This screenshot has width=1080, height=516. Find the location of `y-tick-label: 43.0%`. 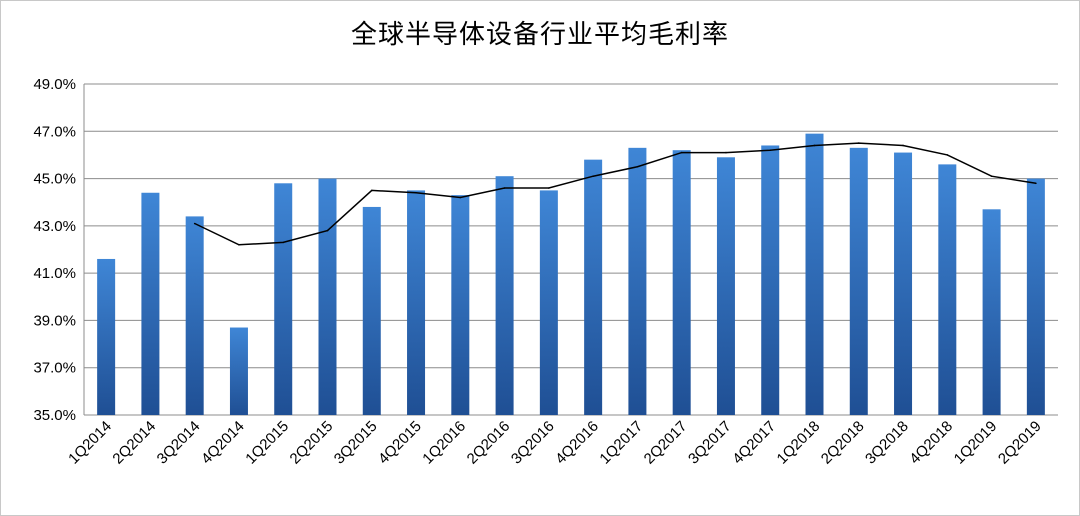

y-tick-label: 43.0% is located at coordinates (54, 226).